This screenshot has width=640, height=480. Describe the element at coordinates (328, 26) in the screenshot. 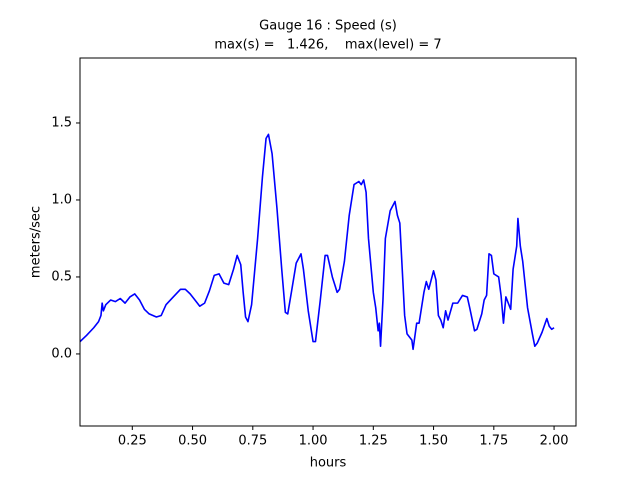

I see `chart-title: Gauge 16 : Speed (s)` at that location.